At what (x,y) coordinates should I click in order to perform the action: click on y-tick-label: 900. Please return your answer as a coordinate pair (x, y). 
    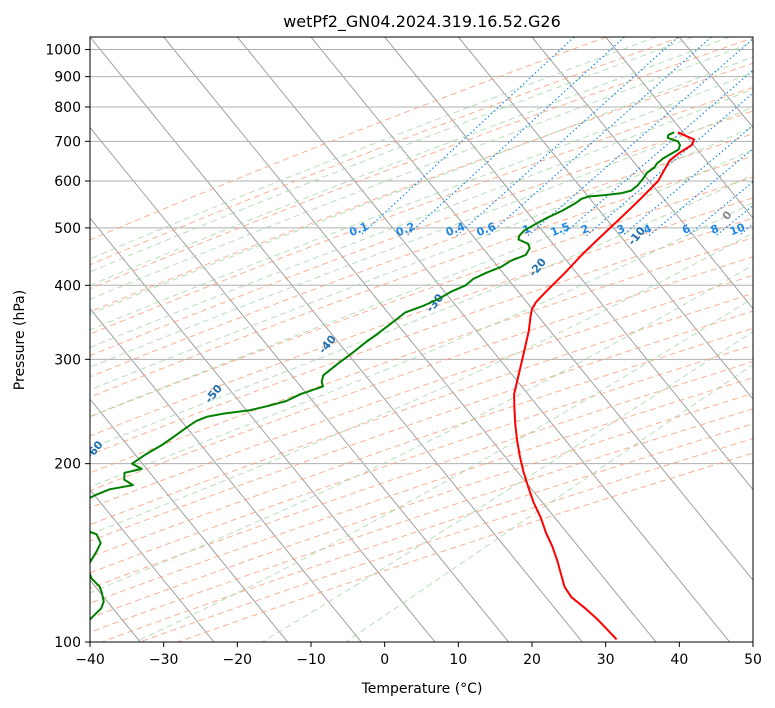
    Looking at the image, I should click on (67, 78).